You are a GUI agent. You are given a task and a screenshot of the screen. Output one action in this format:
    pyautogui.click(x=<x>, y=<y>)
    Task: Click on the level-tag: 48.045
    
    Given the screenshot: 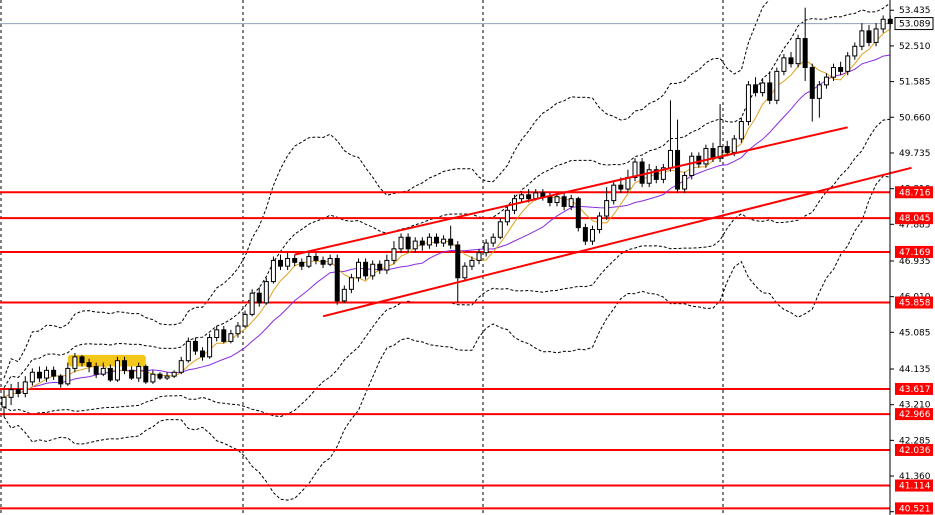 What is the action you would take?
    pyautogui.click(x=914, y=218)
    